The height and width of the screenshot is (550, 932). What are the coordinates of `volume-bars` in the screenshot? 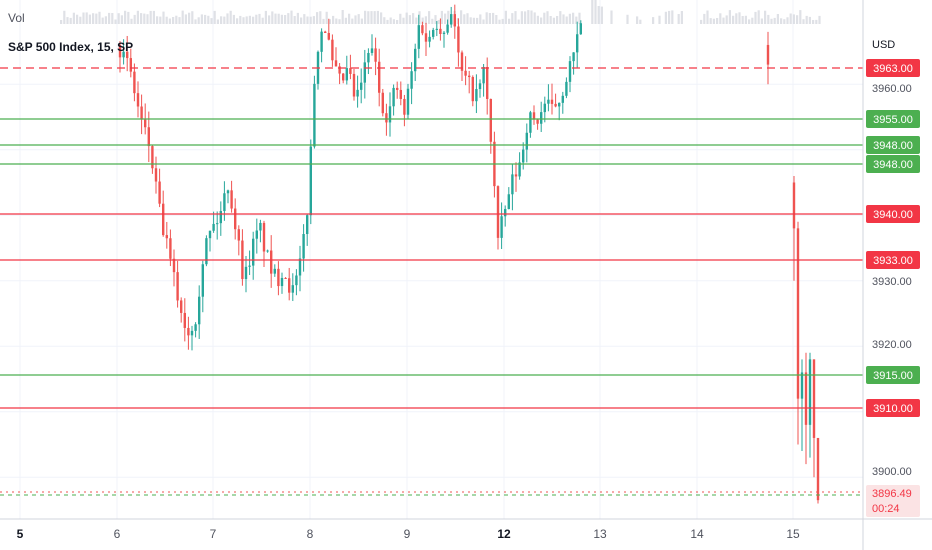 It's located at (440, 12).